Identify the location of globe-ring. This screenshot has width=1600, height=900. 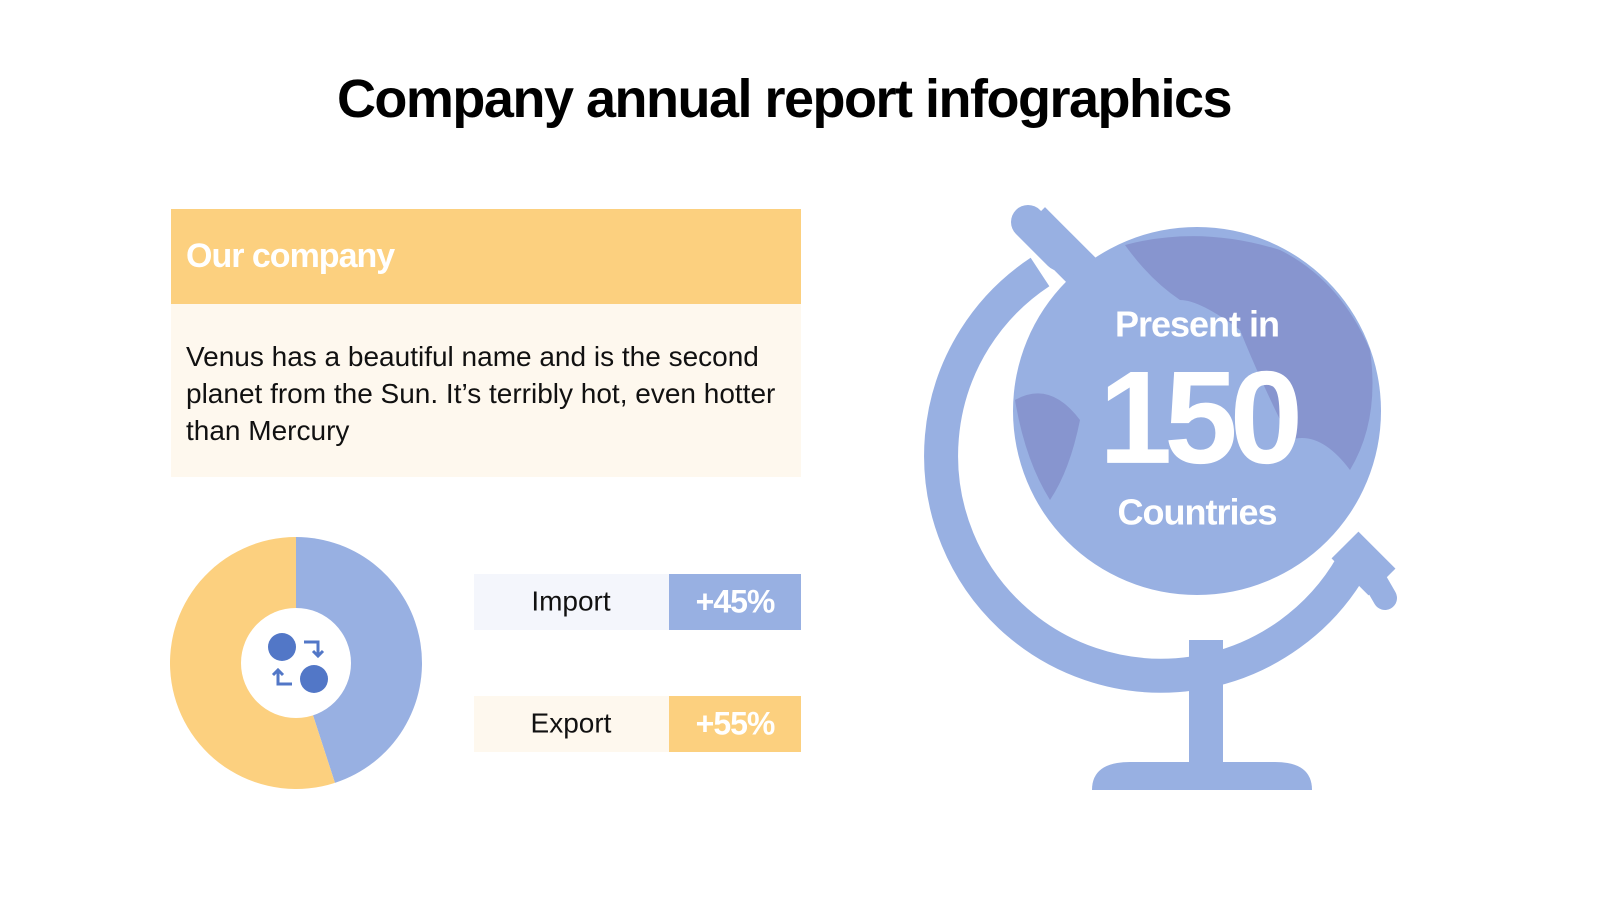
(1145, 475).